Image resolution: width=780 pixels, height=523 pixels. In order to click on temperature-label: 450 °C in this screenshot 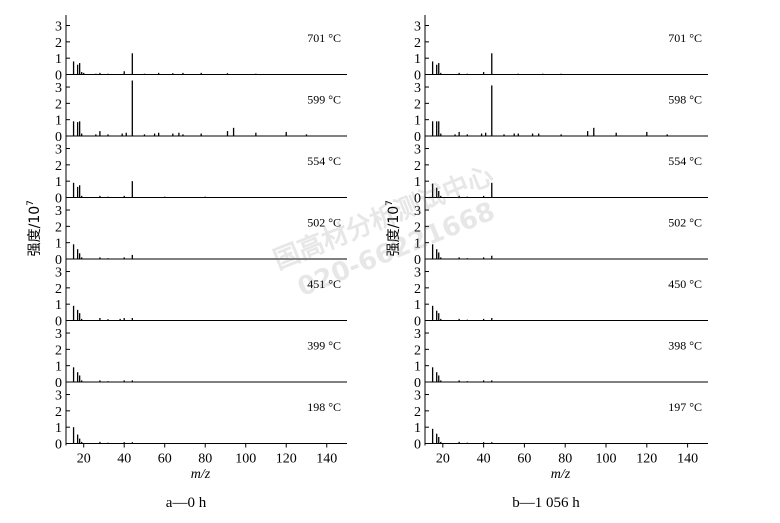, I will do `click(685, 284)`.